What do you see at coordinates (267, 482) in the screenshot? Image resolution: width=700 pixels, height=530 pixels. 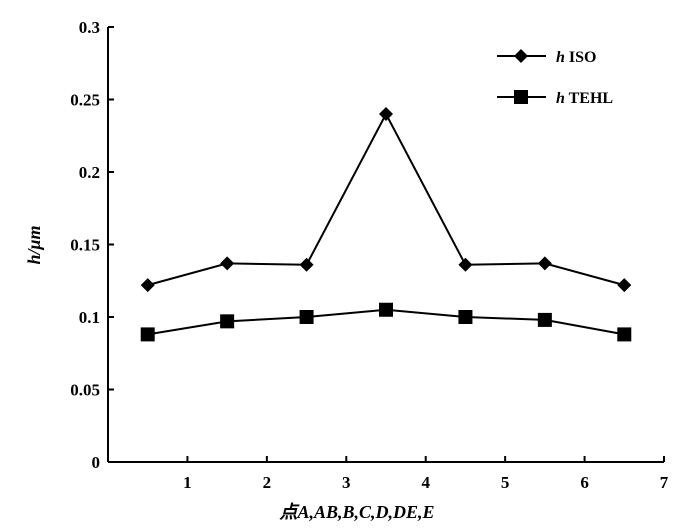 I see `x-tick-label: 2` at bounding box center [267, 482].